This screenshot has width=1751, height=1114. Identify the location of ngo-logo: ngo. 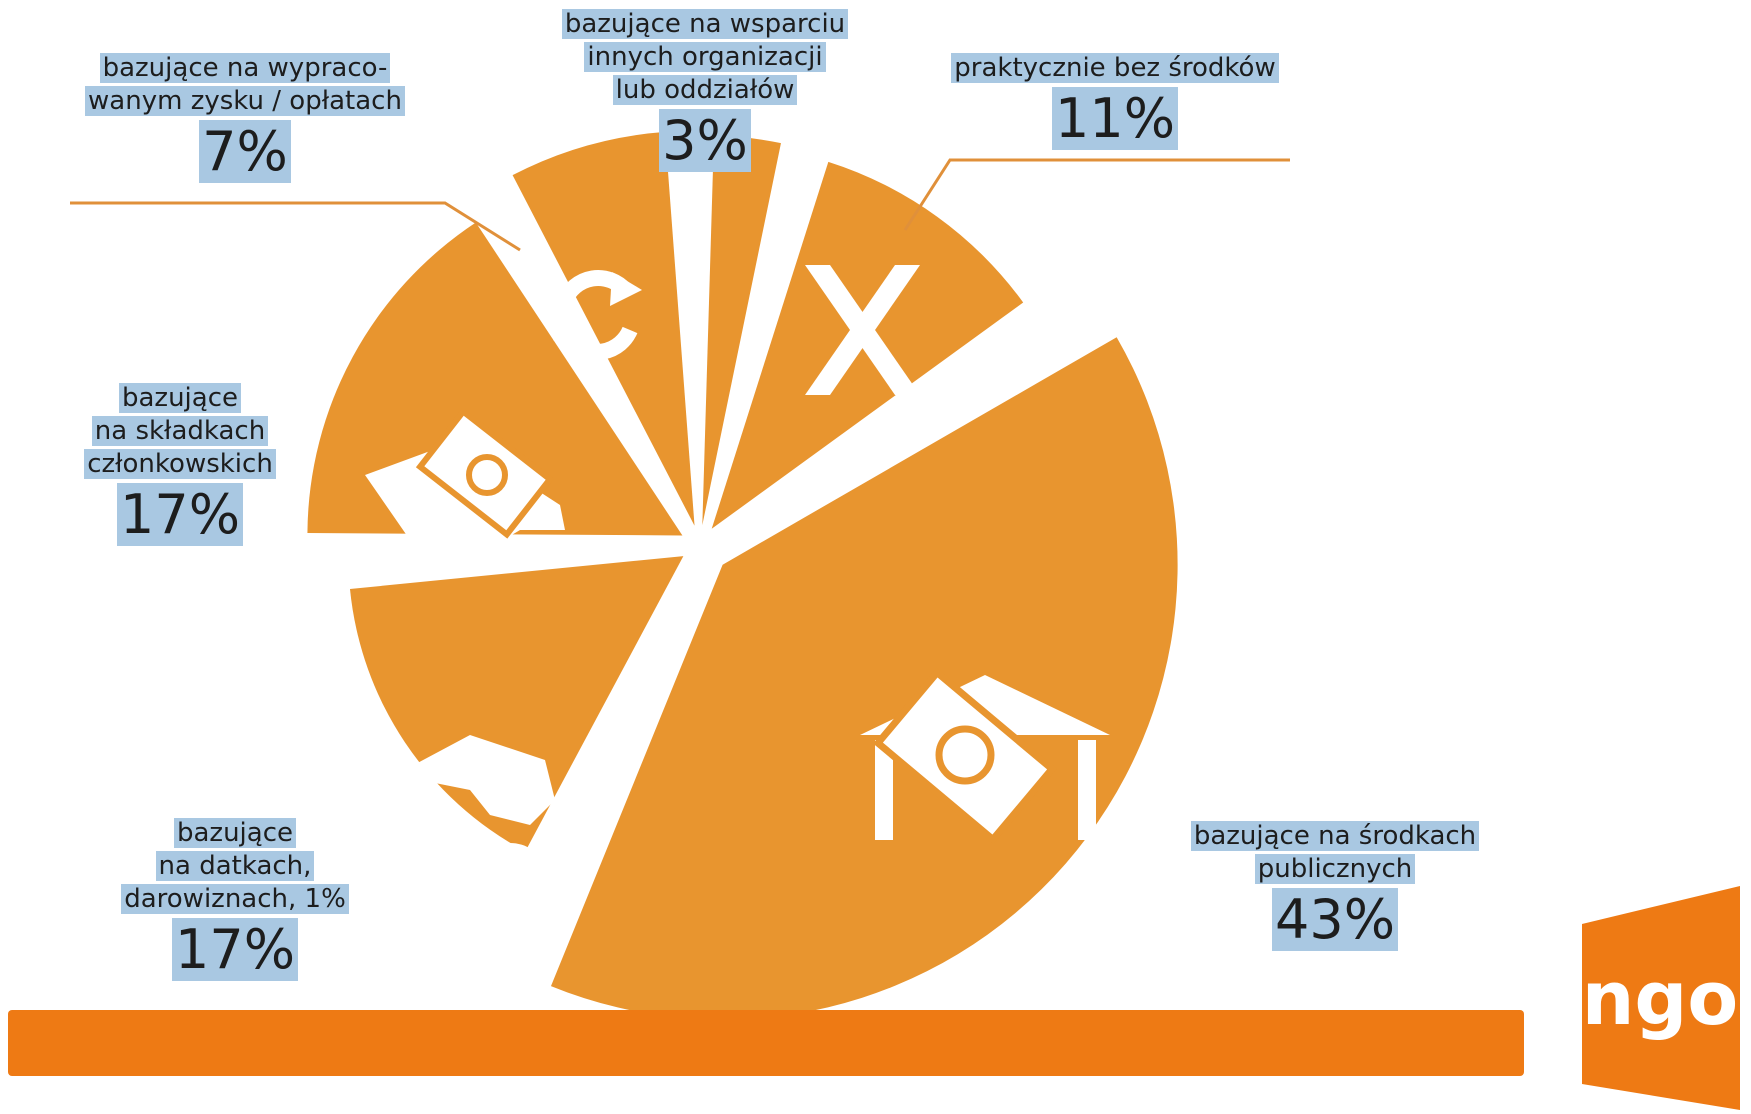
(1661, 998).